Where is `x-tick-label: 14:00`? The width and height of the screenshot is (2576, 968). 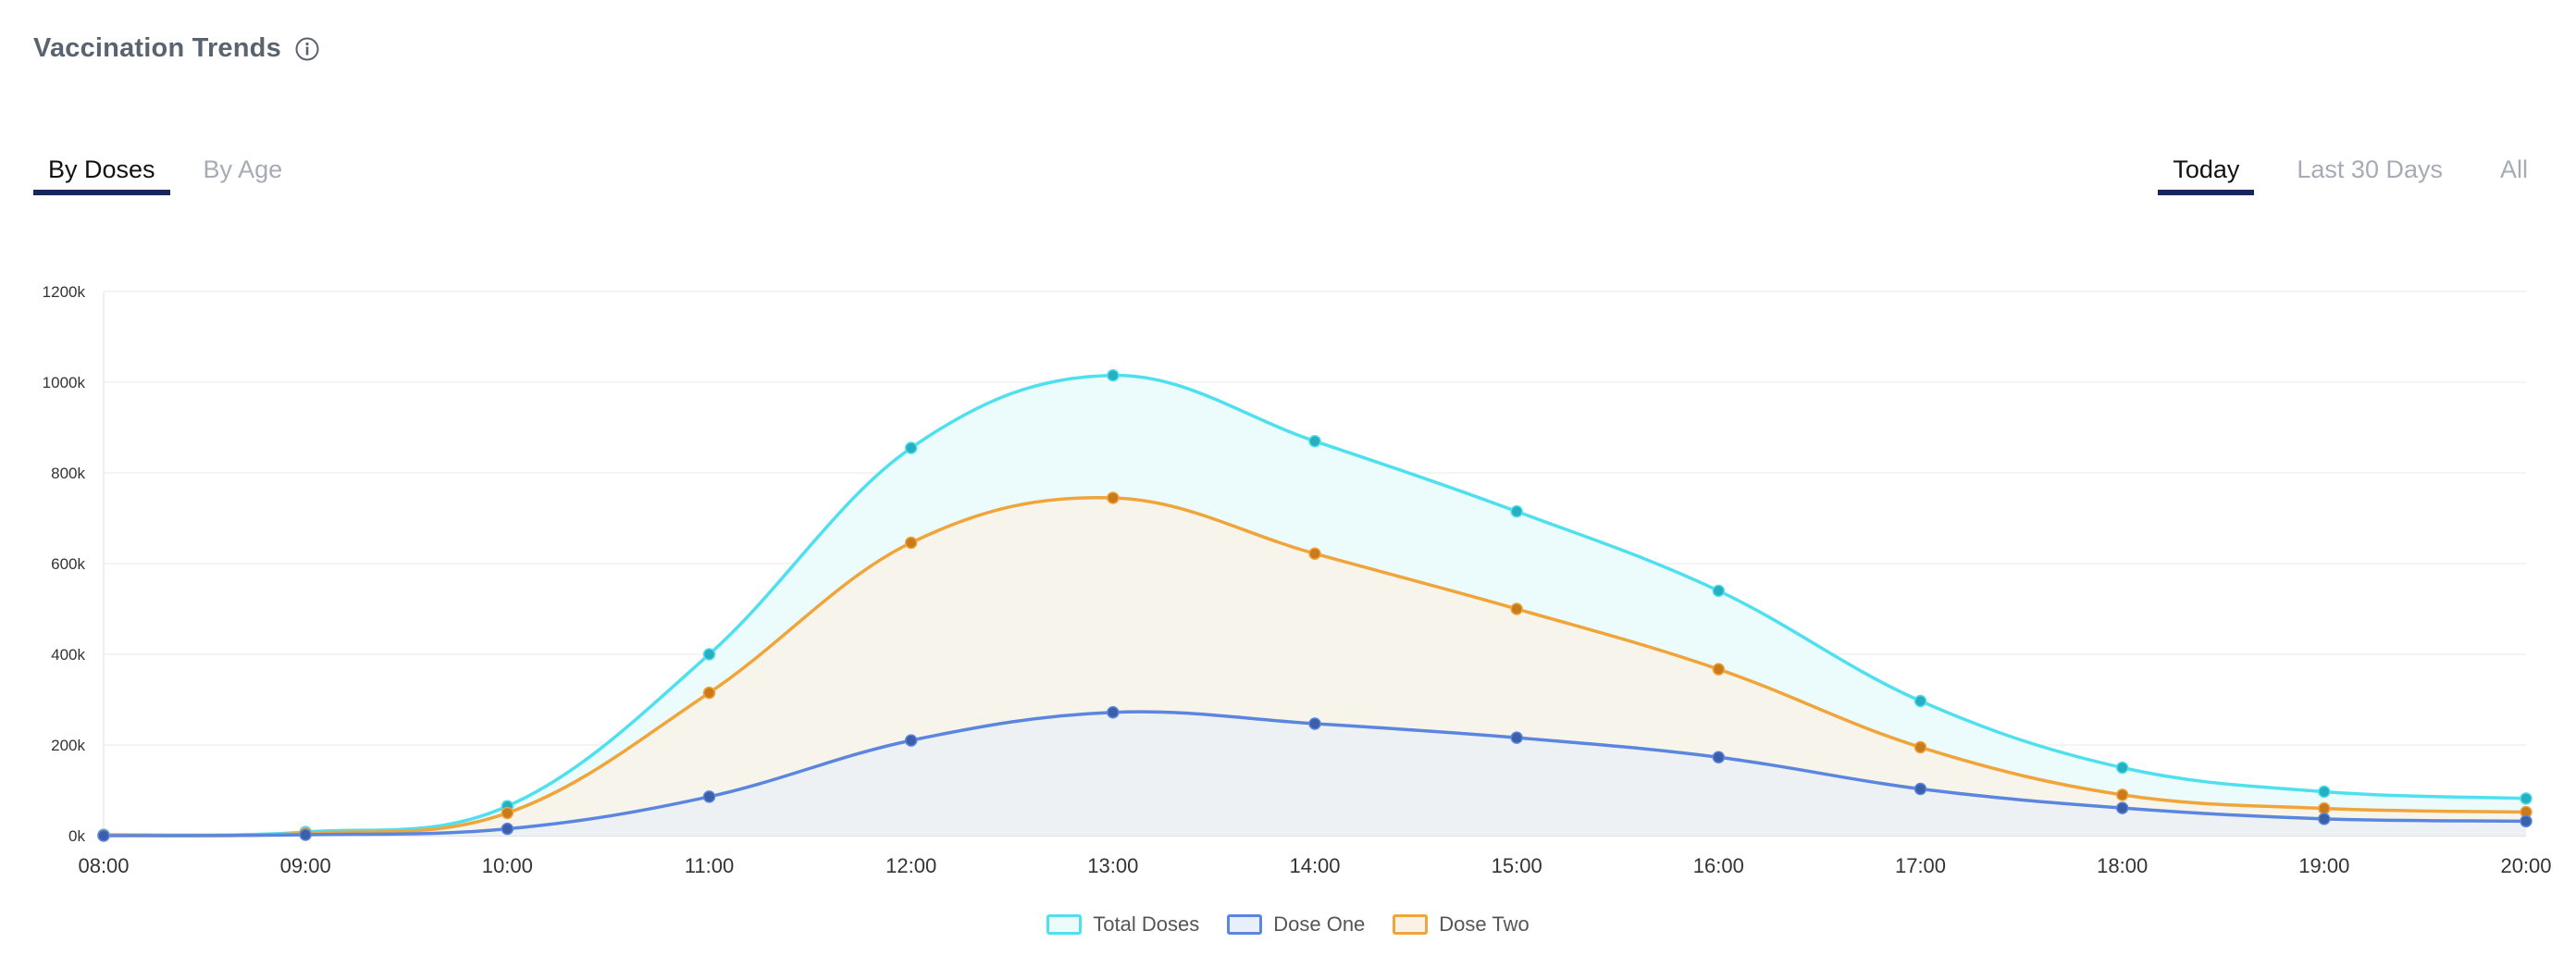
x-tick-label: 14:00 is located at coordinates (1315, 865).